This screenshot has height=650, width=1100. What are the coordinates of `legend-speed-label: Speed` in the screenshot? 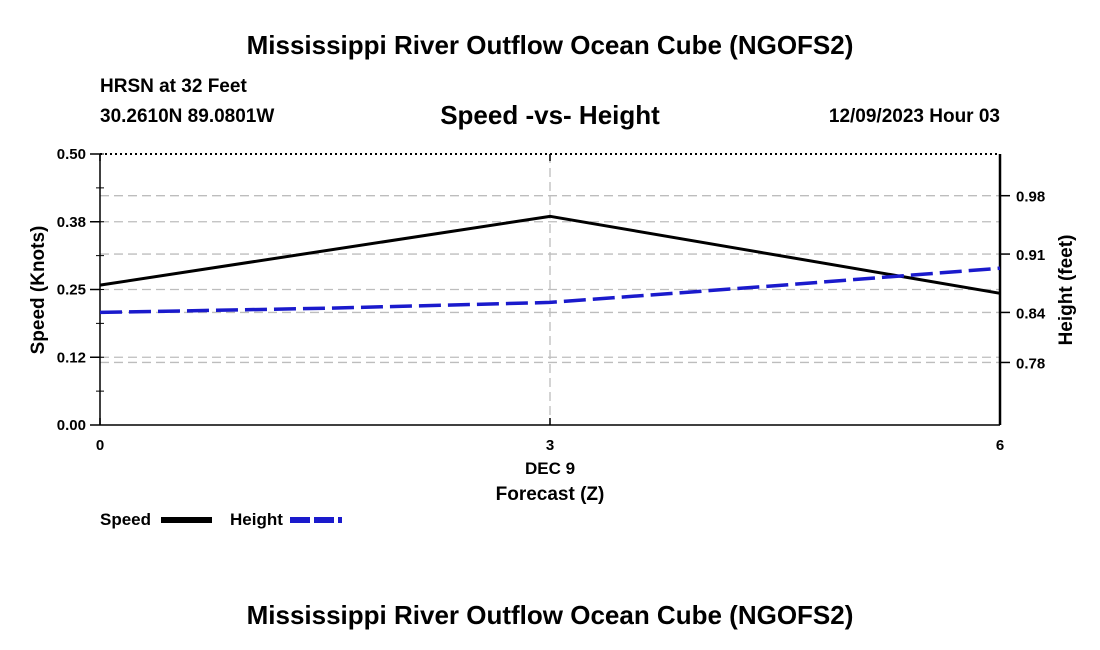 It's located at (125, 519).